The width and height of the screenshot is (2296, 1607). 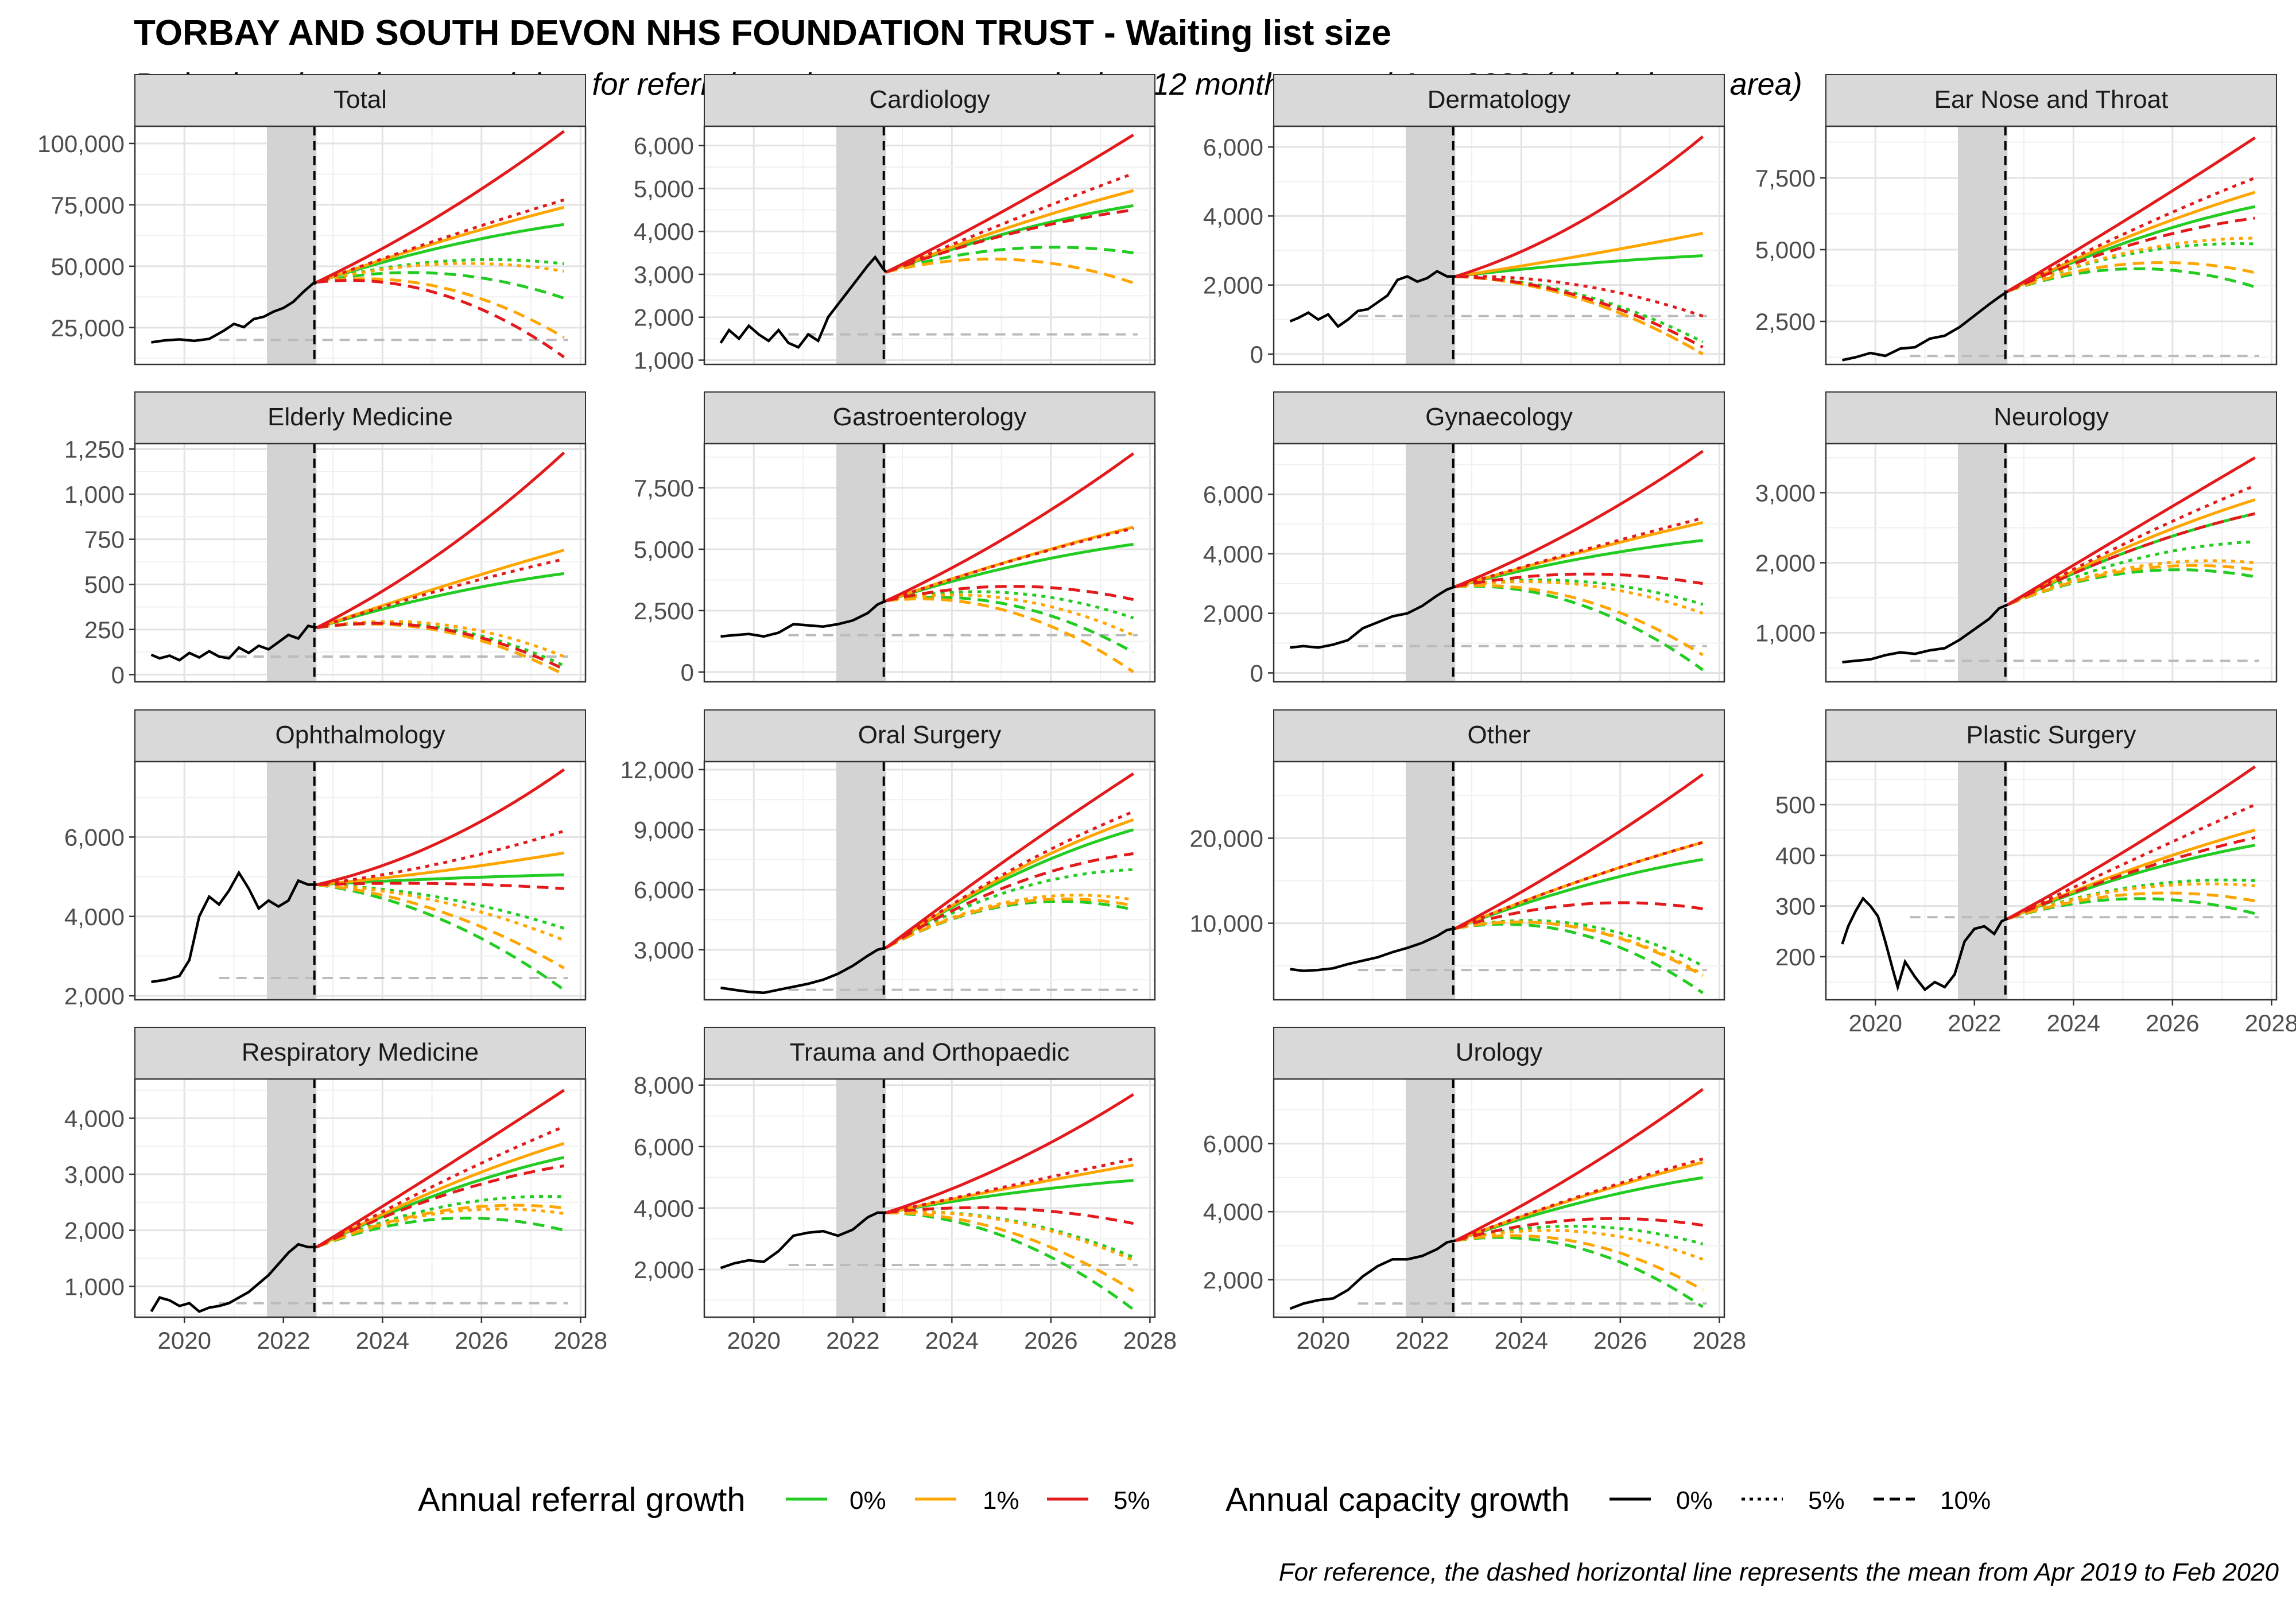 I want to click on panel-title: Gastroenterology, so click(x=930, y=417).